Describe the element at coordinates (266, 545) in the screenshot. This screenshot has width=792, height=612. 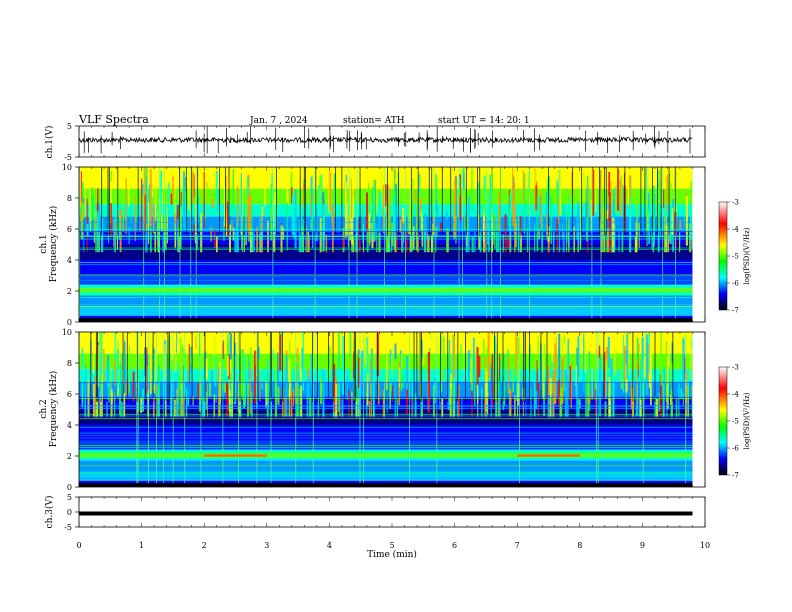
I see `time-tick-label: 3` at that location.